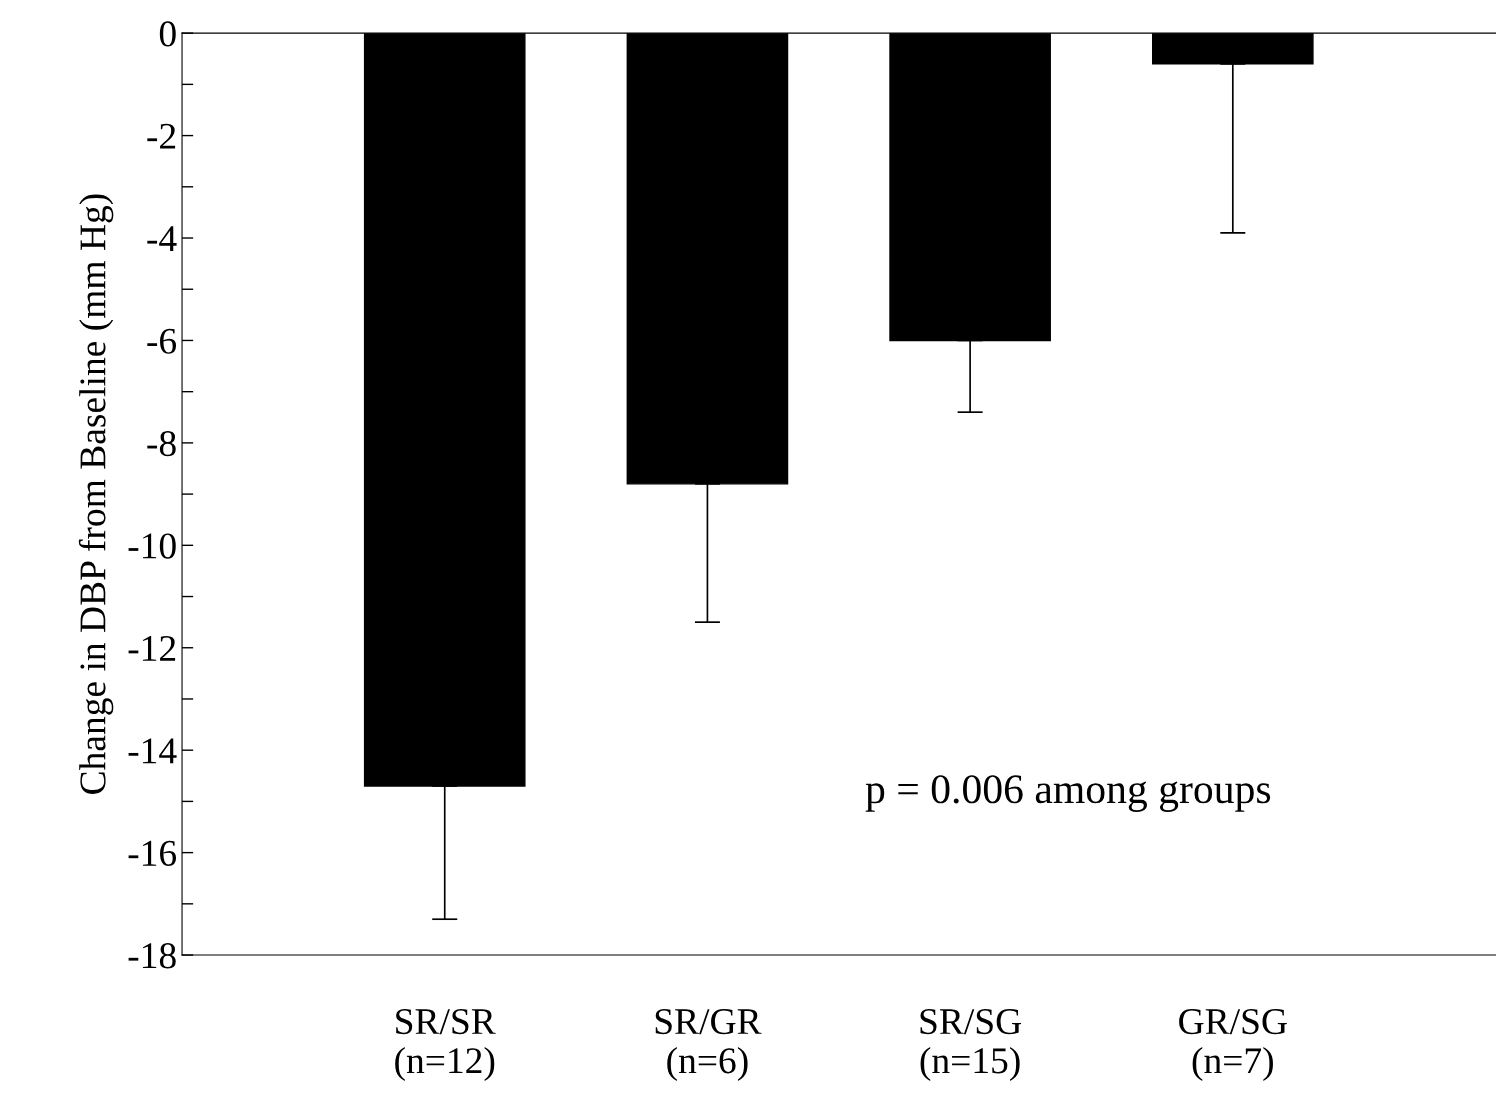  I want to click on y-tick-label: -16, so click(152, 853).